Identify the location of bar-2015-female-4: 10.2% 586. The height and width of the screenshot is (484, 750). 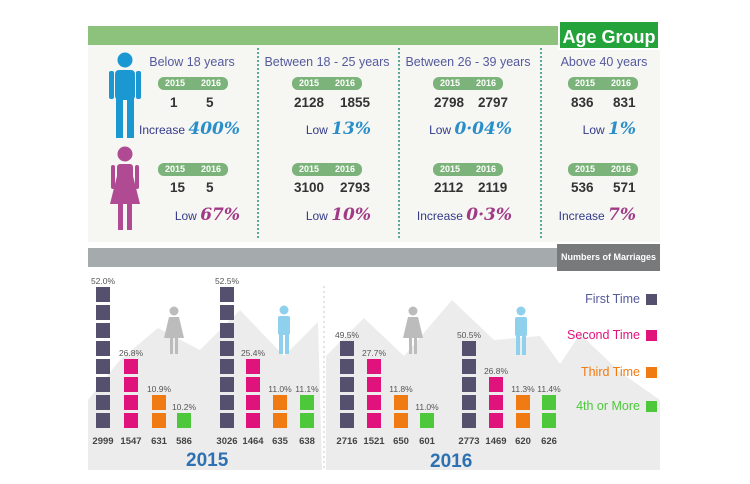
(184, 424).